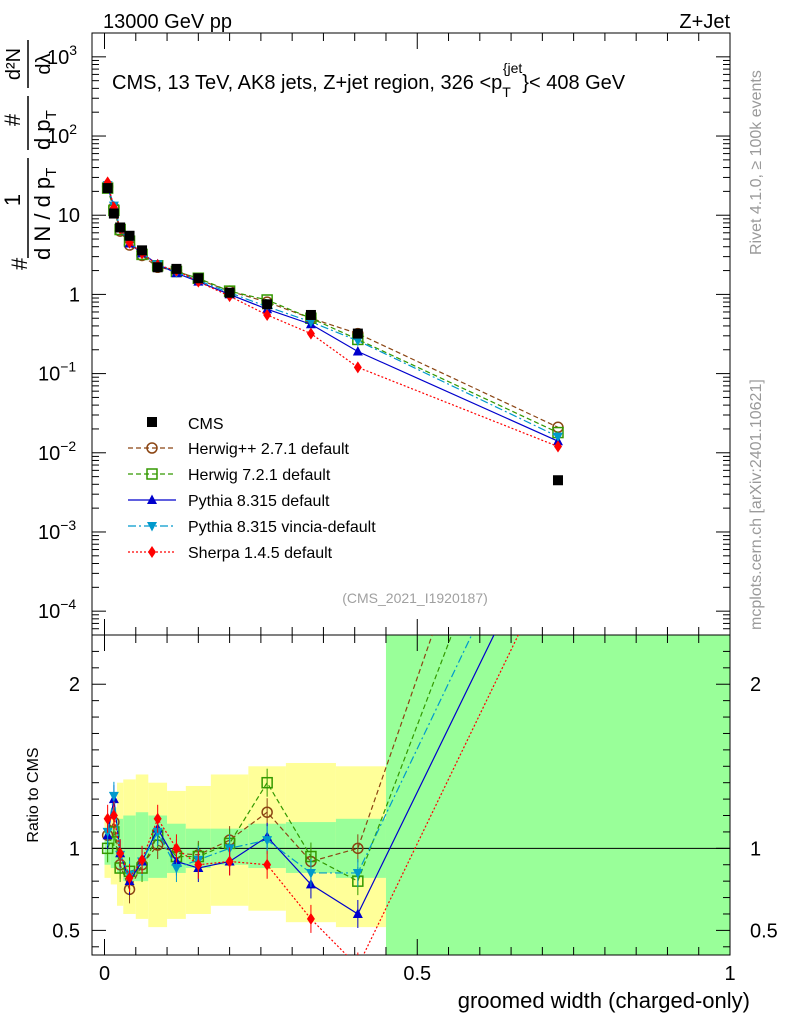  Describe the element at coordinates (57, 530) in the screenshot. I see `top-y-tick-label: 10⁻³` at that location.